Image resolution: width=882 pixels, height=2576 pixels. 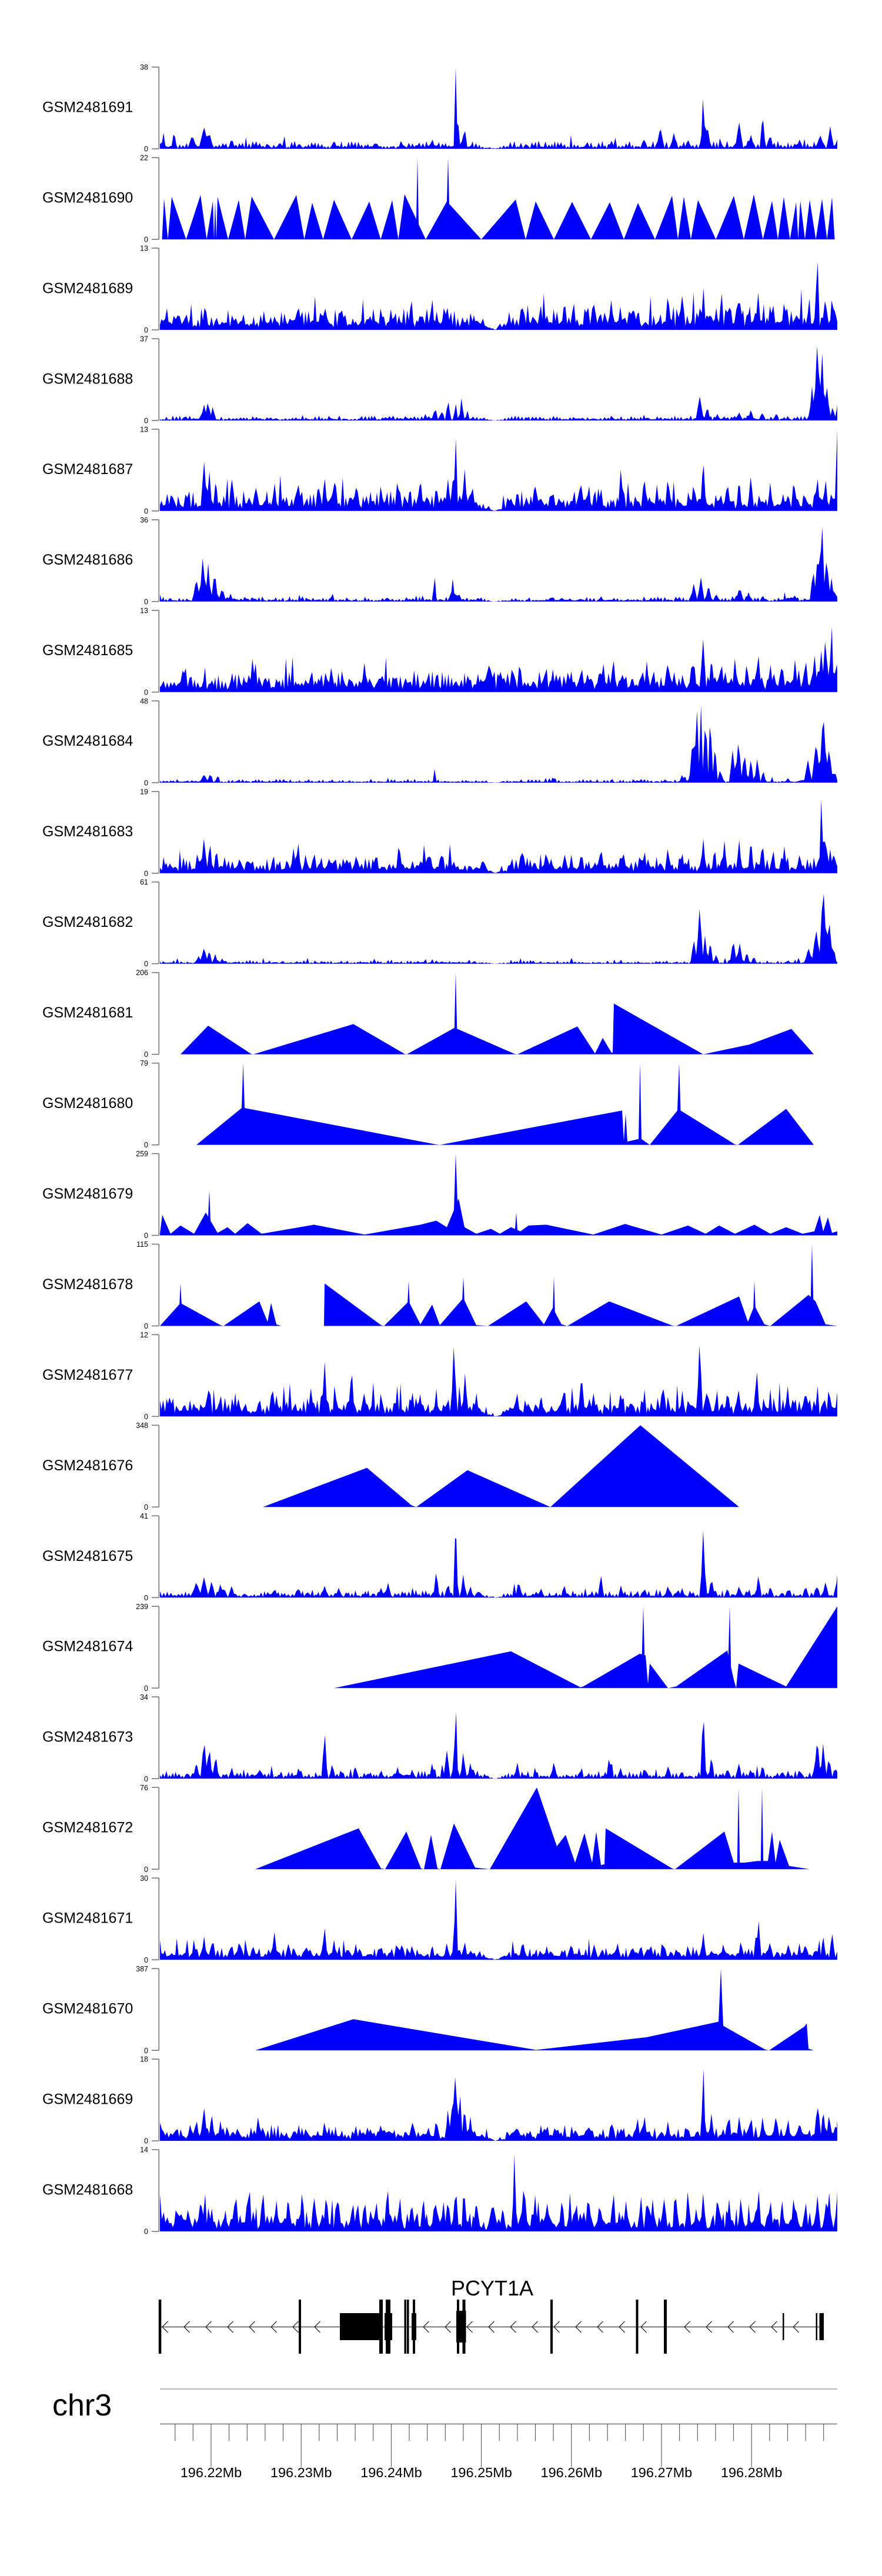 What do you see at coordinates (87, 1556) in the screenshot?
I see `svg-text: GSM2481675` at bounding box center [87, 1556].